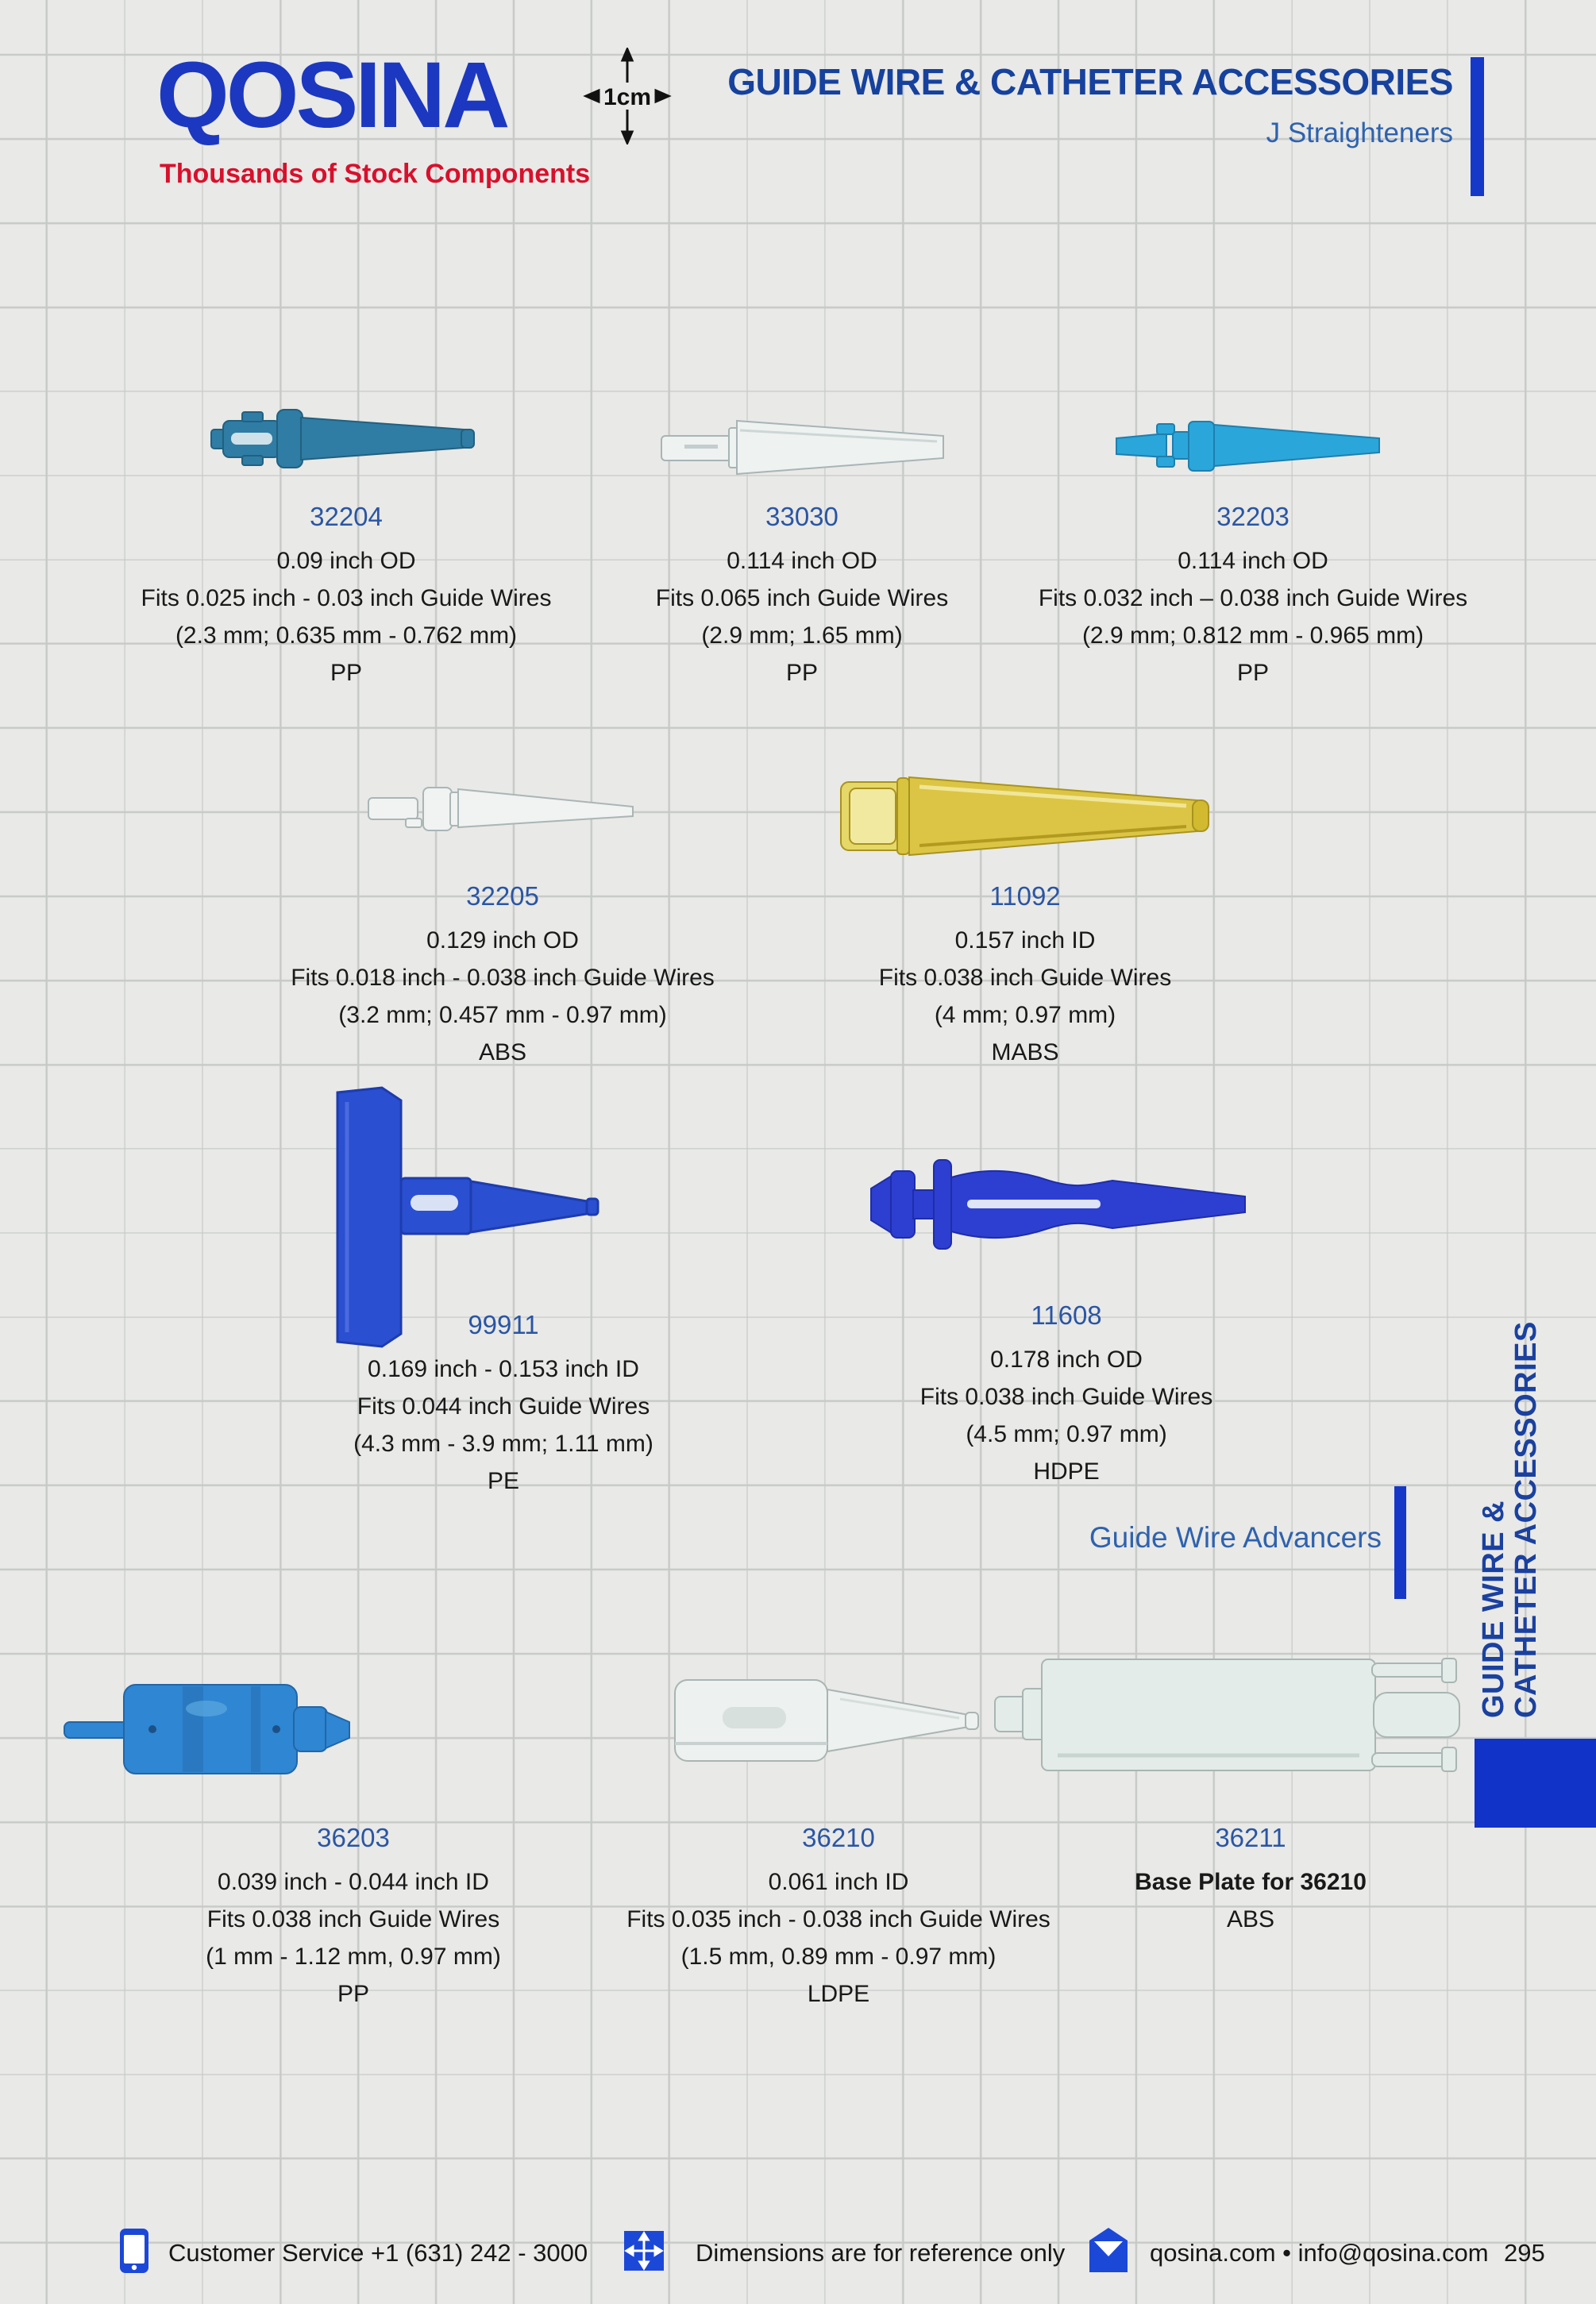 The width and height of the screenshot is (1596, 2304). Describe the element at coordinates (1535, 1784) in the screenshot. I see `sidebar-section-tab` at that location.